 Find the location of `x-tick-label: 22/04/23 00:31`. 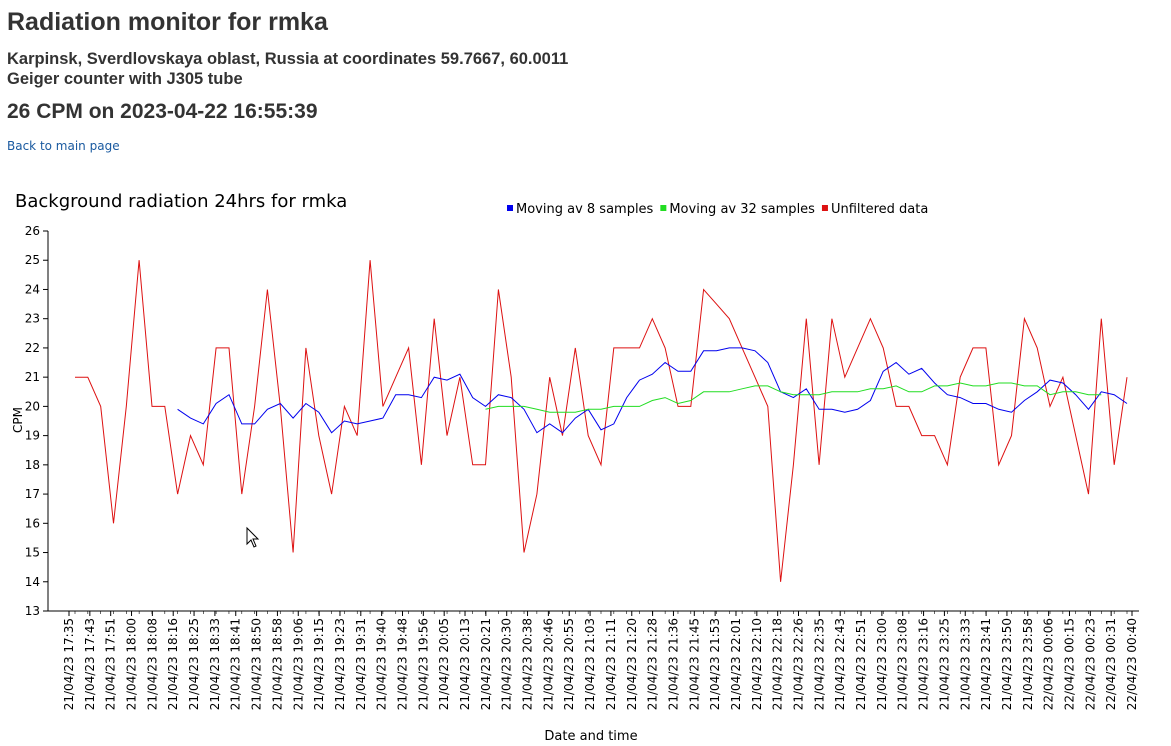

x-tick-label: 22/04/23 00:31 is located at coordinates (1111, 664).